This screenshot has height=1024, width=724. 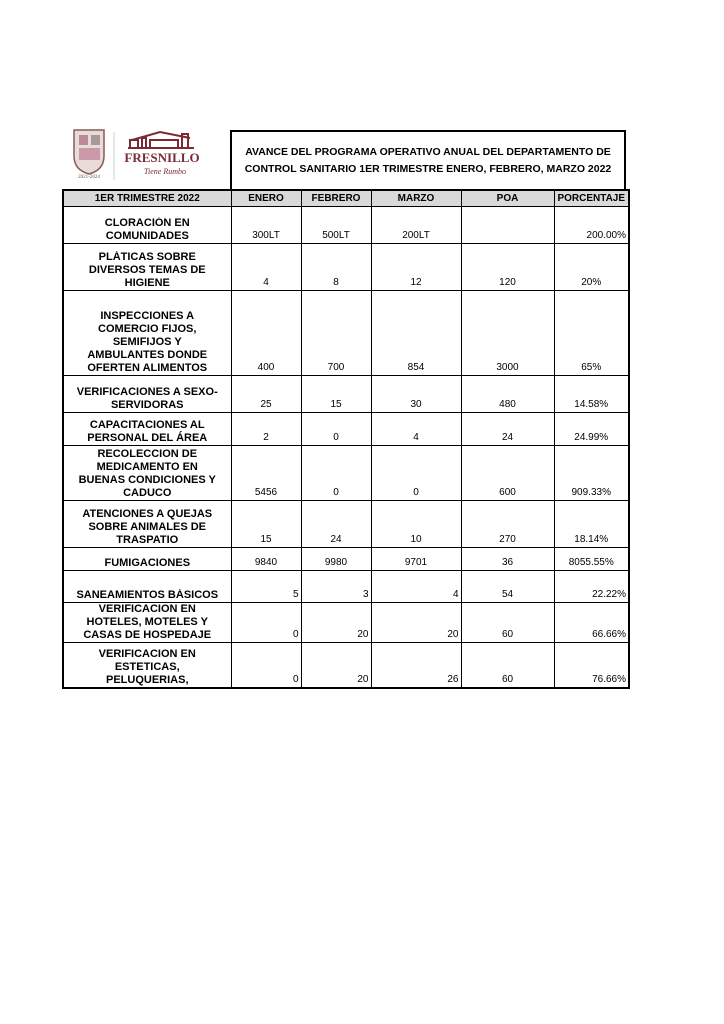 I want to click on cell-poa: 480, so click(x=507, y=394).